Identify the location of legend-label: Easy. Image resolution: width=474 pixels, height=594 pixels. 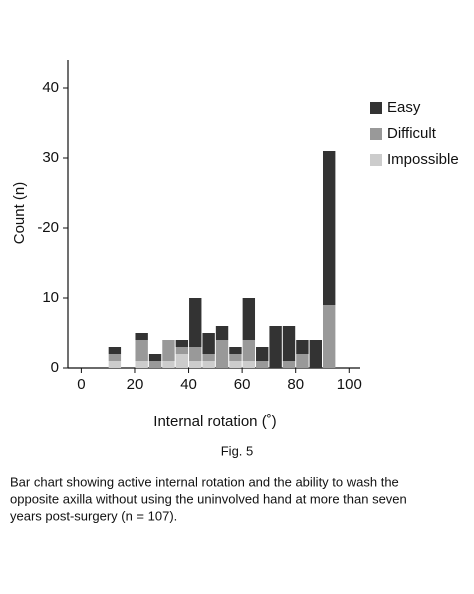
(404, 107).